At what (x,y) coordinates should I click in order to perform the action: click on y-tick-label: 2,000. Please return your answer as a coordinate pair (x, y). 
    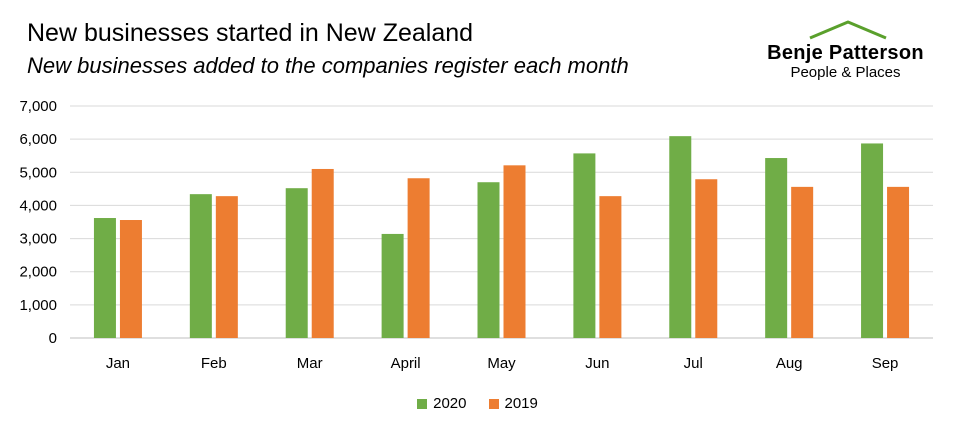
    Looking at the image, I should click on (38, 272).